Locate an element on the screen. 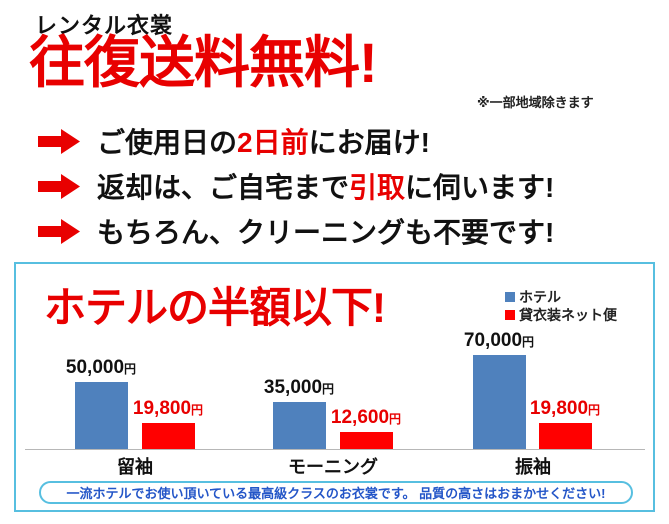 This screenshot has height=524, width=669. category-tomesode: 留袖 is located at coordinates (135, 467).